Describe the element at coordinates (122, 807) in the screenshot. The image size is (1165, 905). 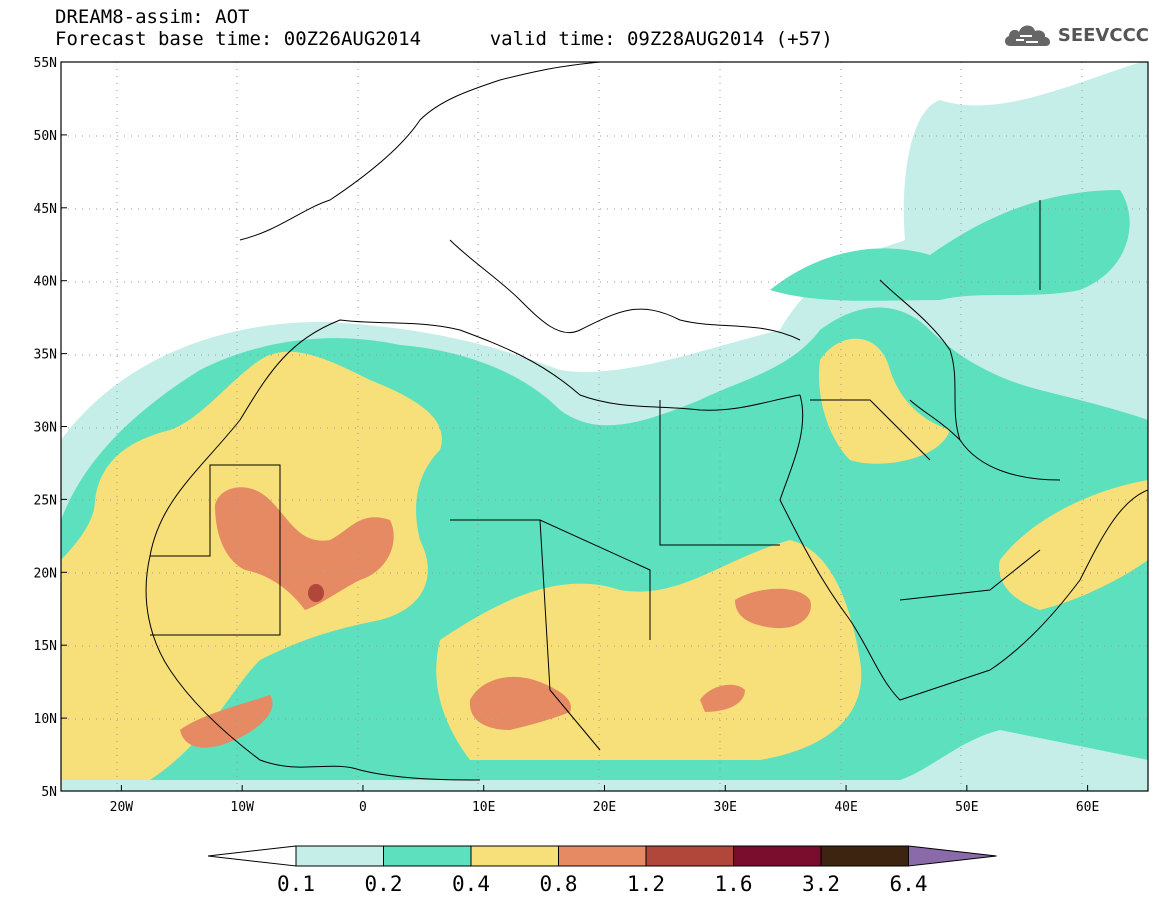
I see `longitude-label: 20W` at that location.